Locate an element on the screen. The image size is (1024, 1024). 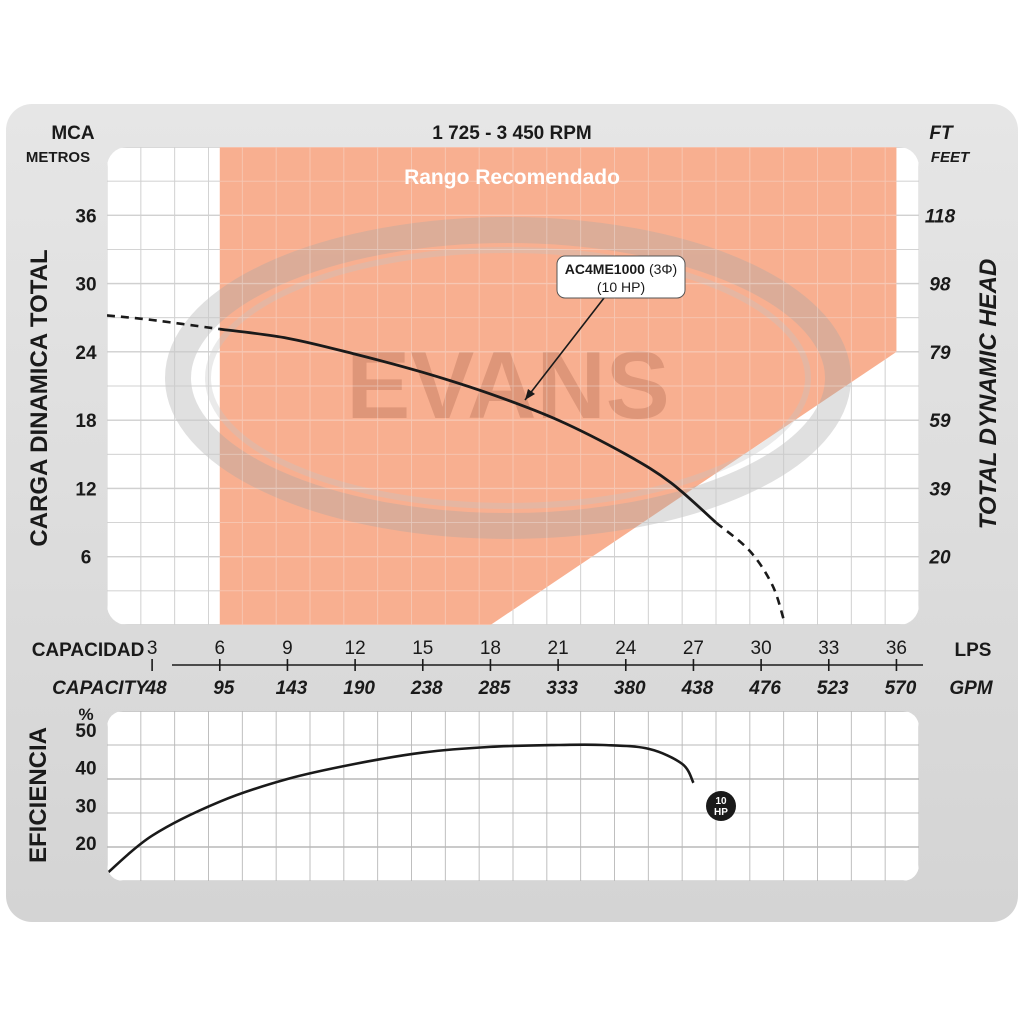
lps-tick-label: 6 is located at coordinates (219, 648).